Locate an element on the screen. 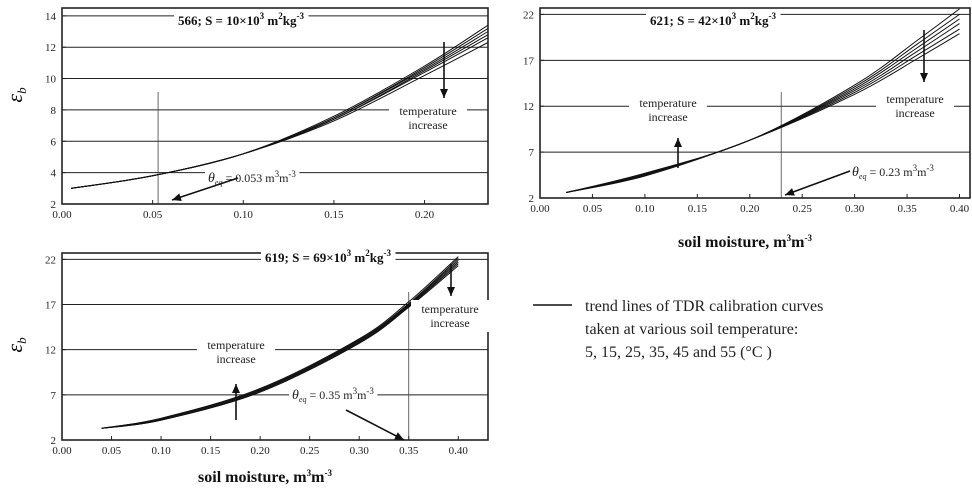 The width and height of the screenshot is (972, 490). legend-line-2: taken at various soil temperature: is located at coordinates (691, 329).